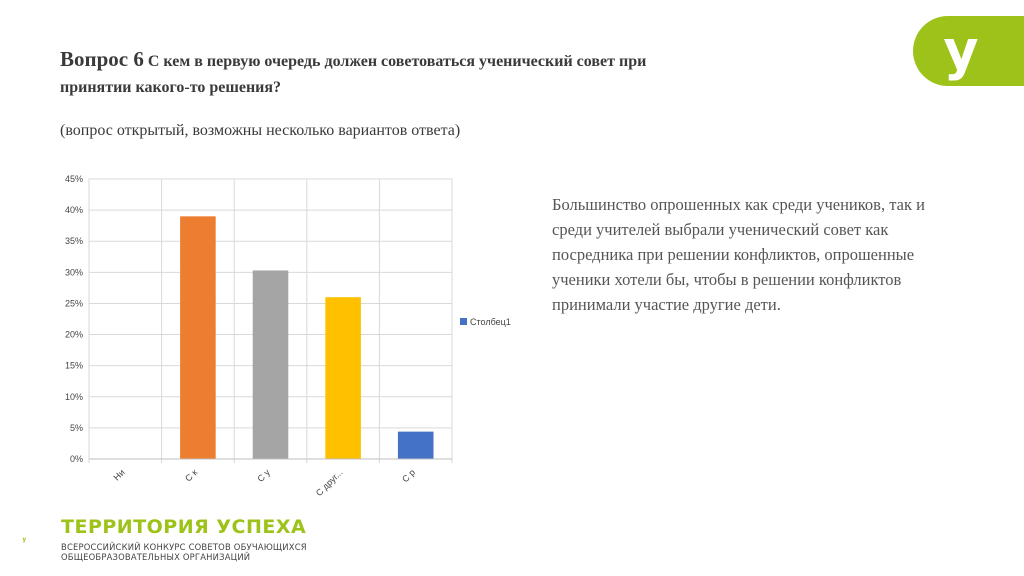  I want to click on x-tick-label: С к, so click(191, 475).